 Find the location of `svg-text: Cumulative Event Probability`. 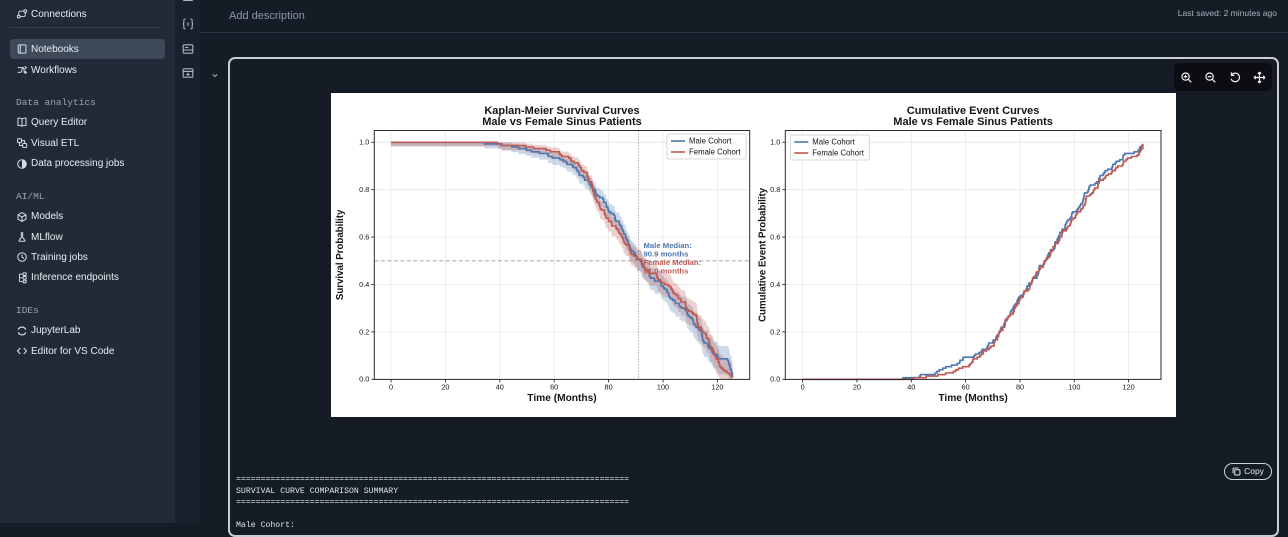

svg-text: Cumulative Event Probability is located at coordinates (762, 254).